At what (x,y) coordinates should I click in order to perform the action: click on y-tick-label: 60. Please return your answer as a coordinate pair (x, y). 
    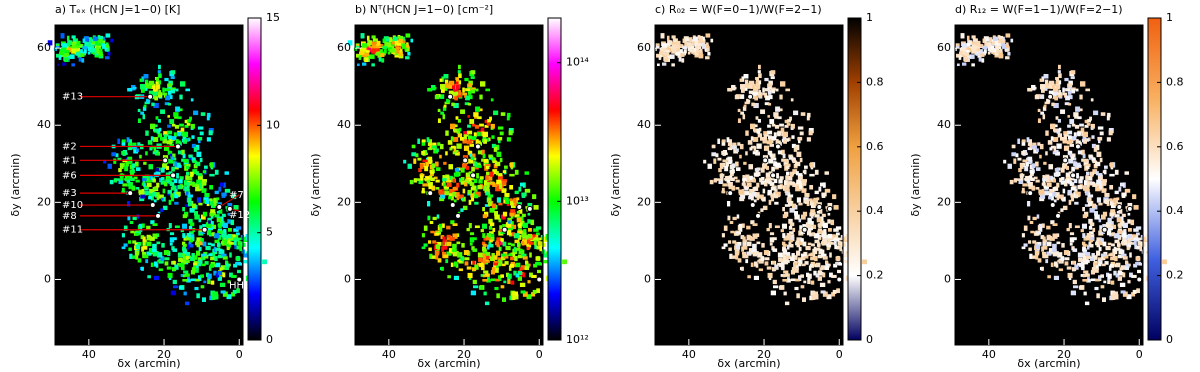
    Looking at the image, I should click on (644, 47).